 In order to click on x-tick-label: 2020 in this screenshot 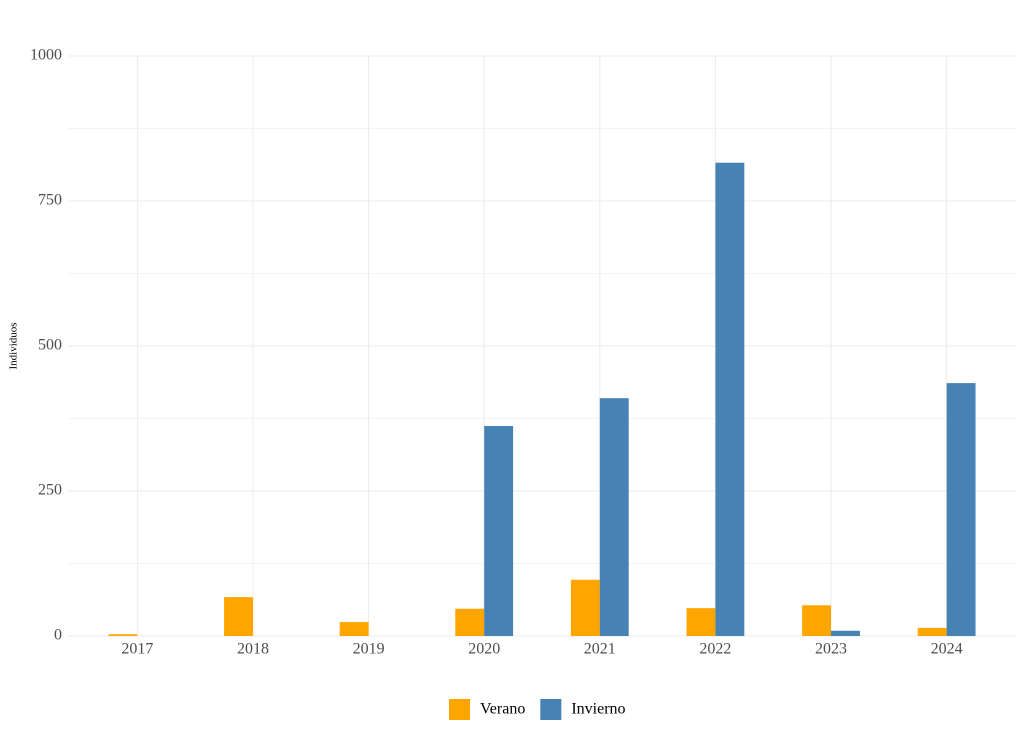, I will do `click(484, 649)`.